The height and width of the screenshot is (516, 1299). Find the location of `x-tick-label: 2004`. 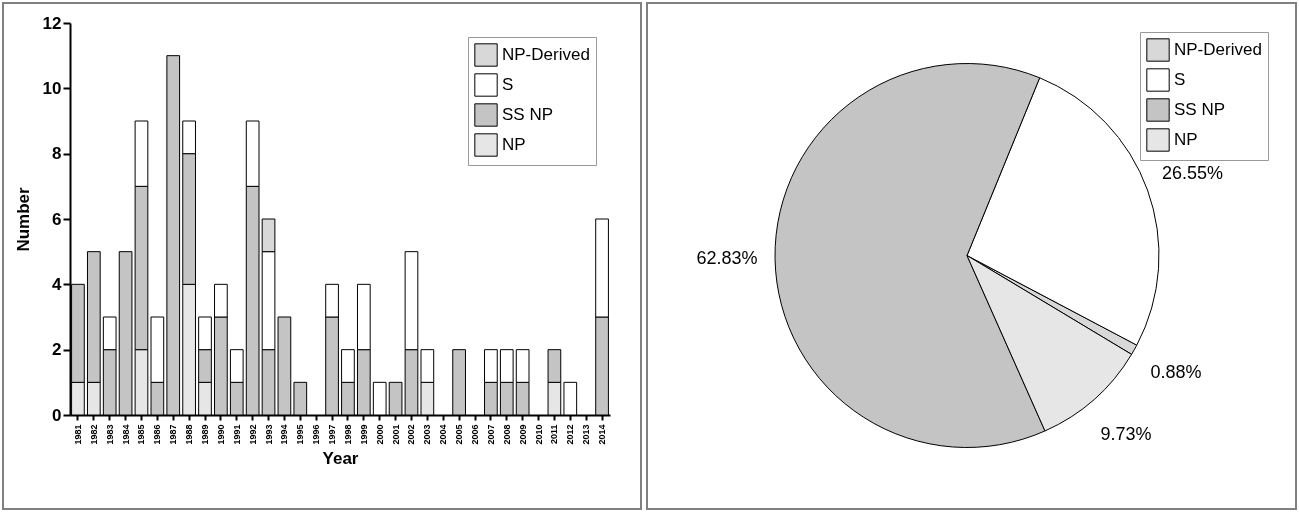

x-tick-label: 2004 is located at coordinates (443, 434).